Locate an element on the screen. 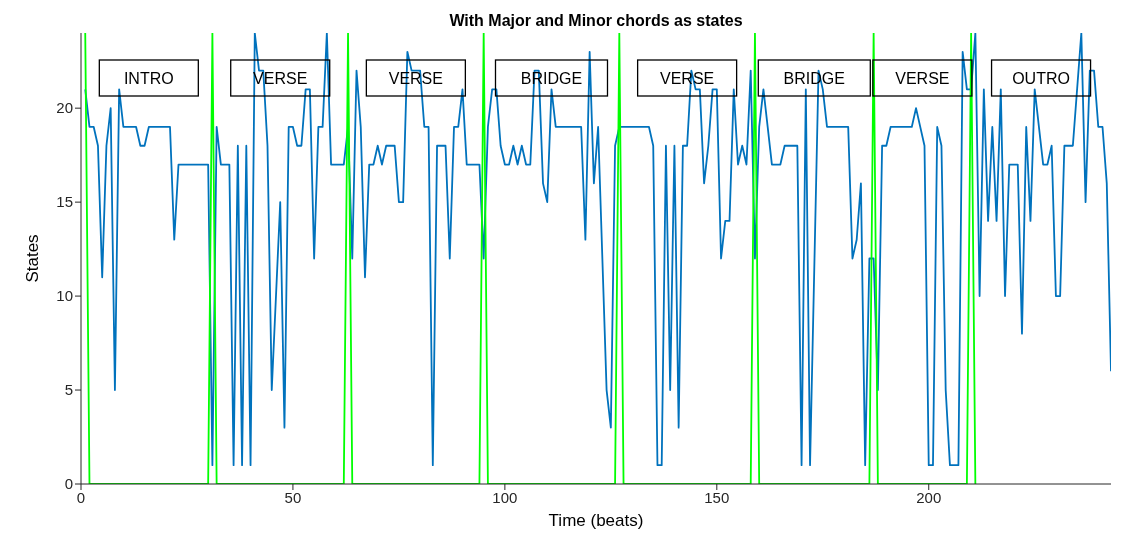 This screenshot has width=1123, height=542. y-tick-label: 10 is located at coordinates (64, 296).